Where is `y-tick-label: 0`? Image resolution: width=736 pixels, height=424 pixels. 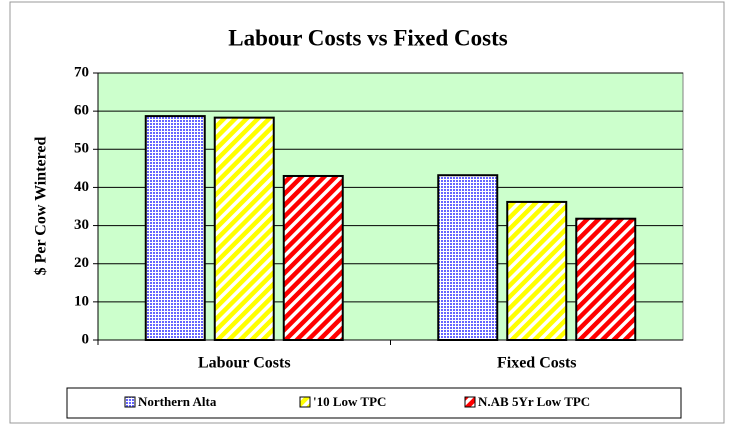
y-tick-label: 0 is located at coordinates (86, 339).